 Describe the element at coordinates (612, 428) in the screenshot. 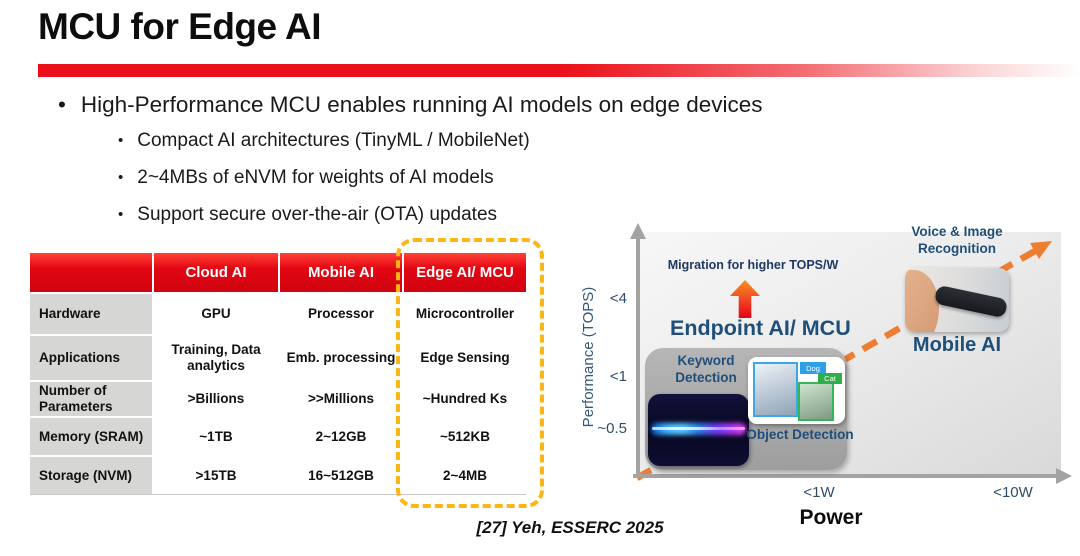

I see `y-tick-05: ~0.5` at that location.